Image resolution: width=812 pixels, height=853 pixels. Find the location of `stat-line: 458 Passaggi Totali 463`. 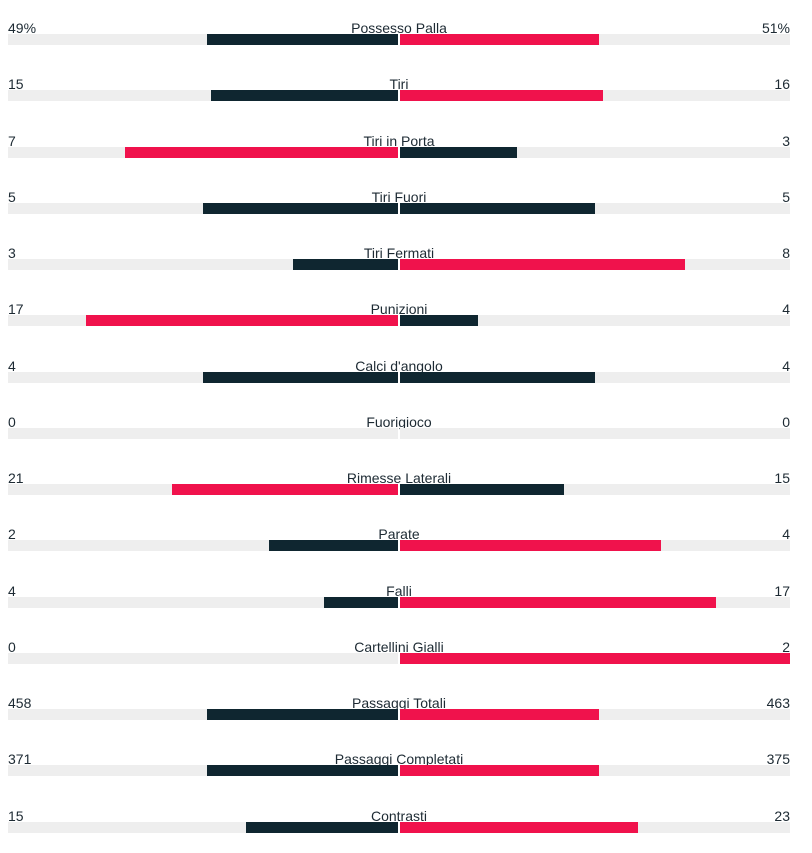

stat-line: 458 Passaggi Totali 463 is located at coordinates (399, 703).